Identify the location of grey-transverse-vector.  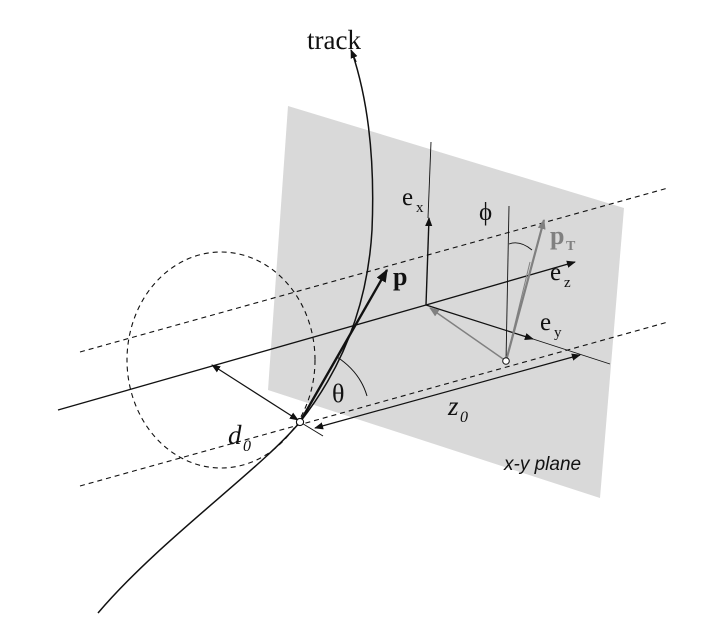
(468, 334).